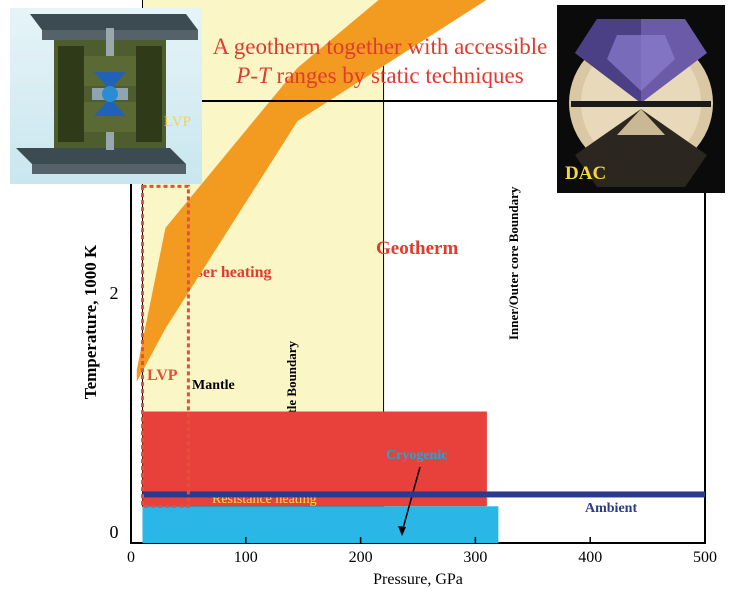  I want to click on resistance-heating-region, so click(314, 459).